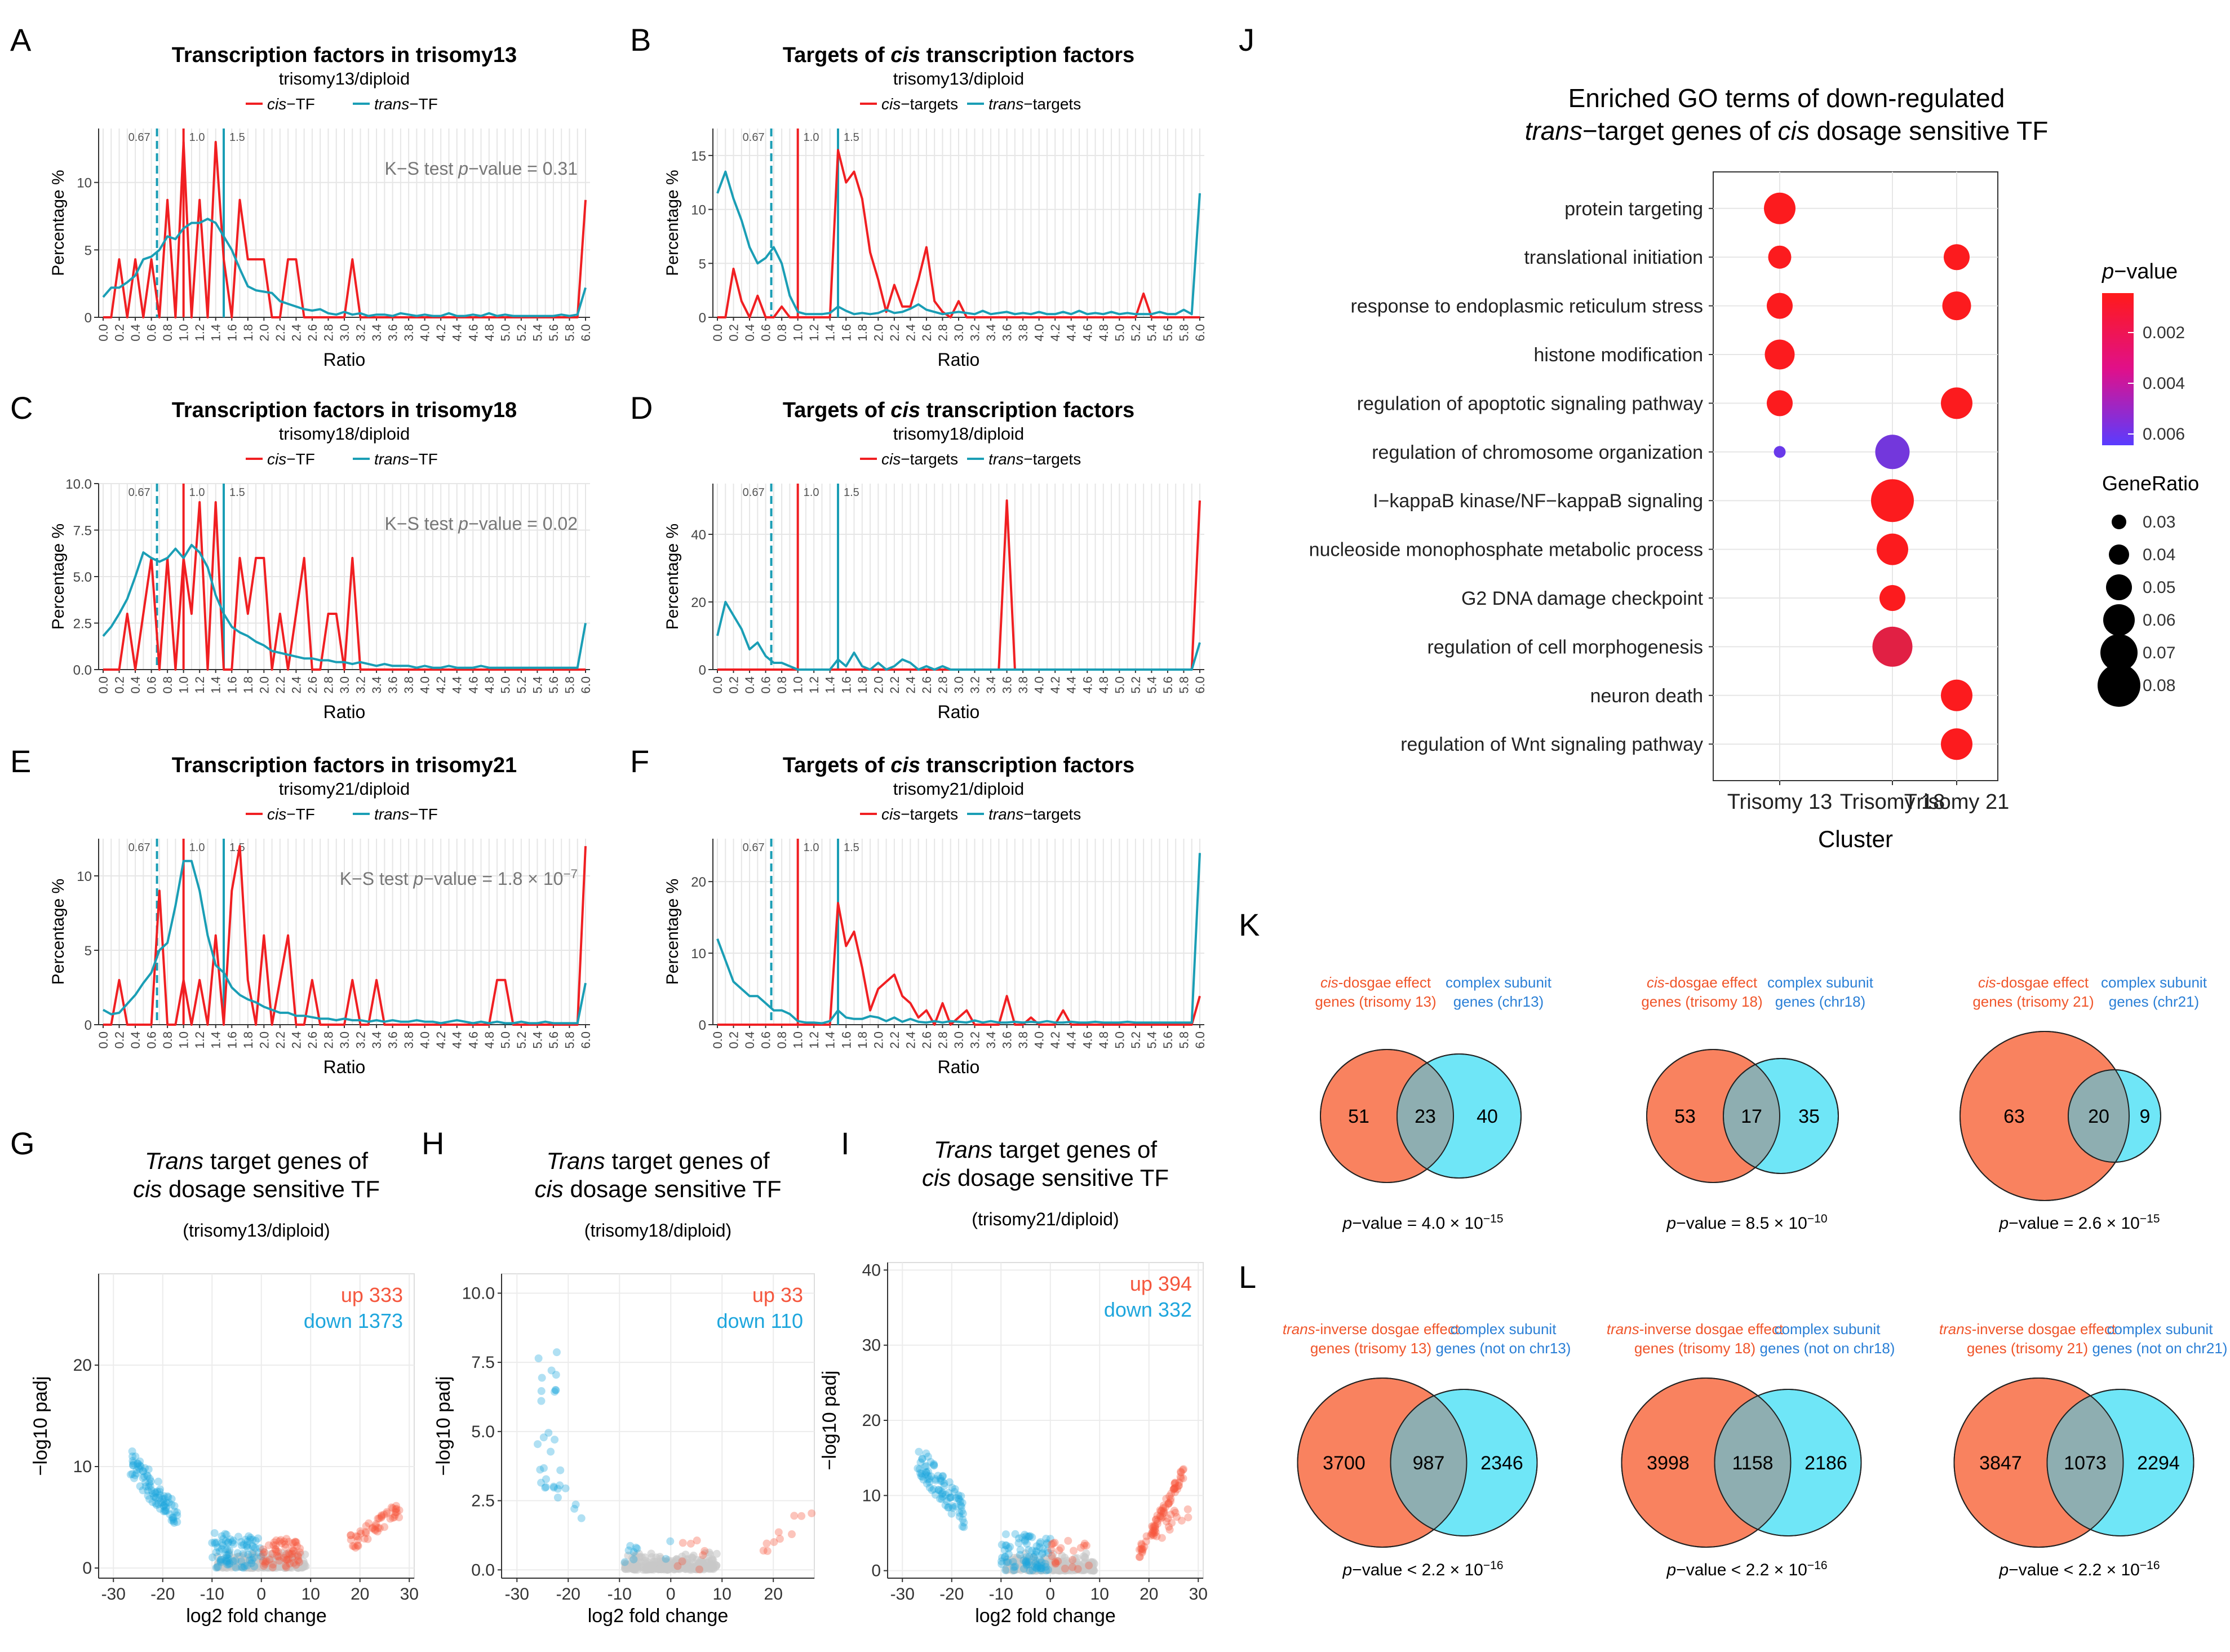 The image size is (2230, 1652). Describe the element at coordinates (1742, 1223) in the screenshot. I see `text-segment: −value = 8.5 × 10` at that location.